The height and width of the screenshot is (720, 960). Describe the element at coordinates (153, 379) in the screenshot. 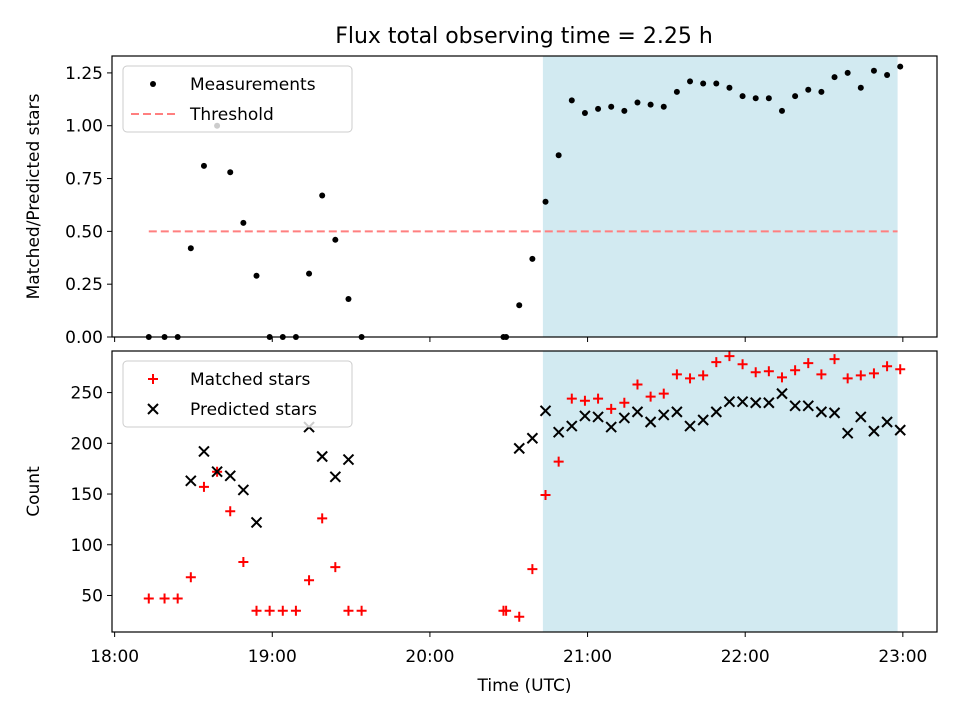

I see `legend-matched-marker` at that location.